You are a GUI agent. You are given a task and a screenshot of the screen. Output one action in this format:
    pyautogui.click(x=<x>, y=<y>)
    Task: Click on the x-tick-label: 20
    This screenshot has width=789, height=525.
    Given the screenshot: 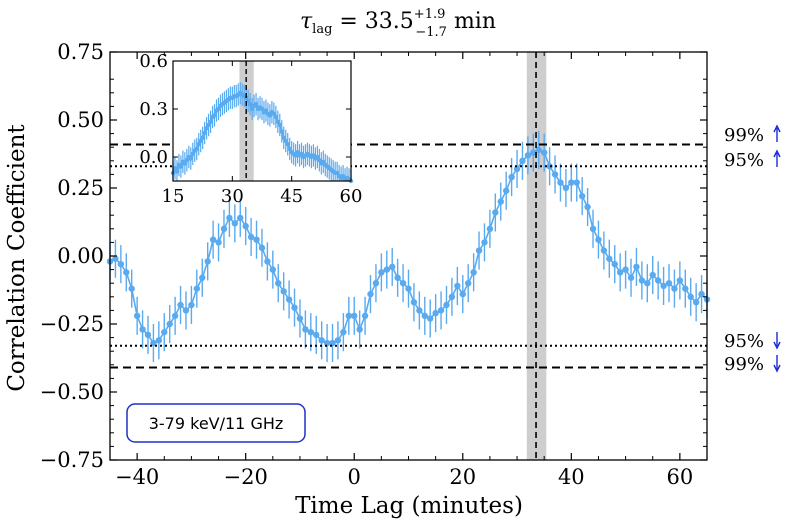 What is the action you would take?
    pyautogui.click(x=462, y=477)
    